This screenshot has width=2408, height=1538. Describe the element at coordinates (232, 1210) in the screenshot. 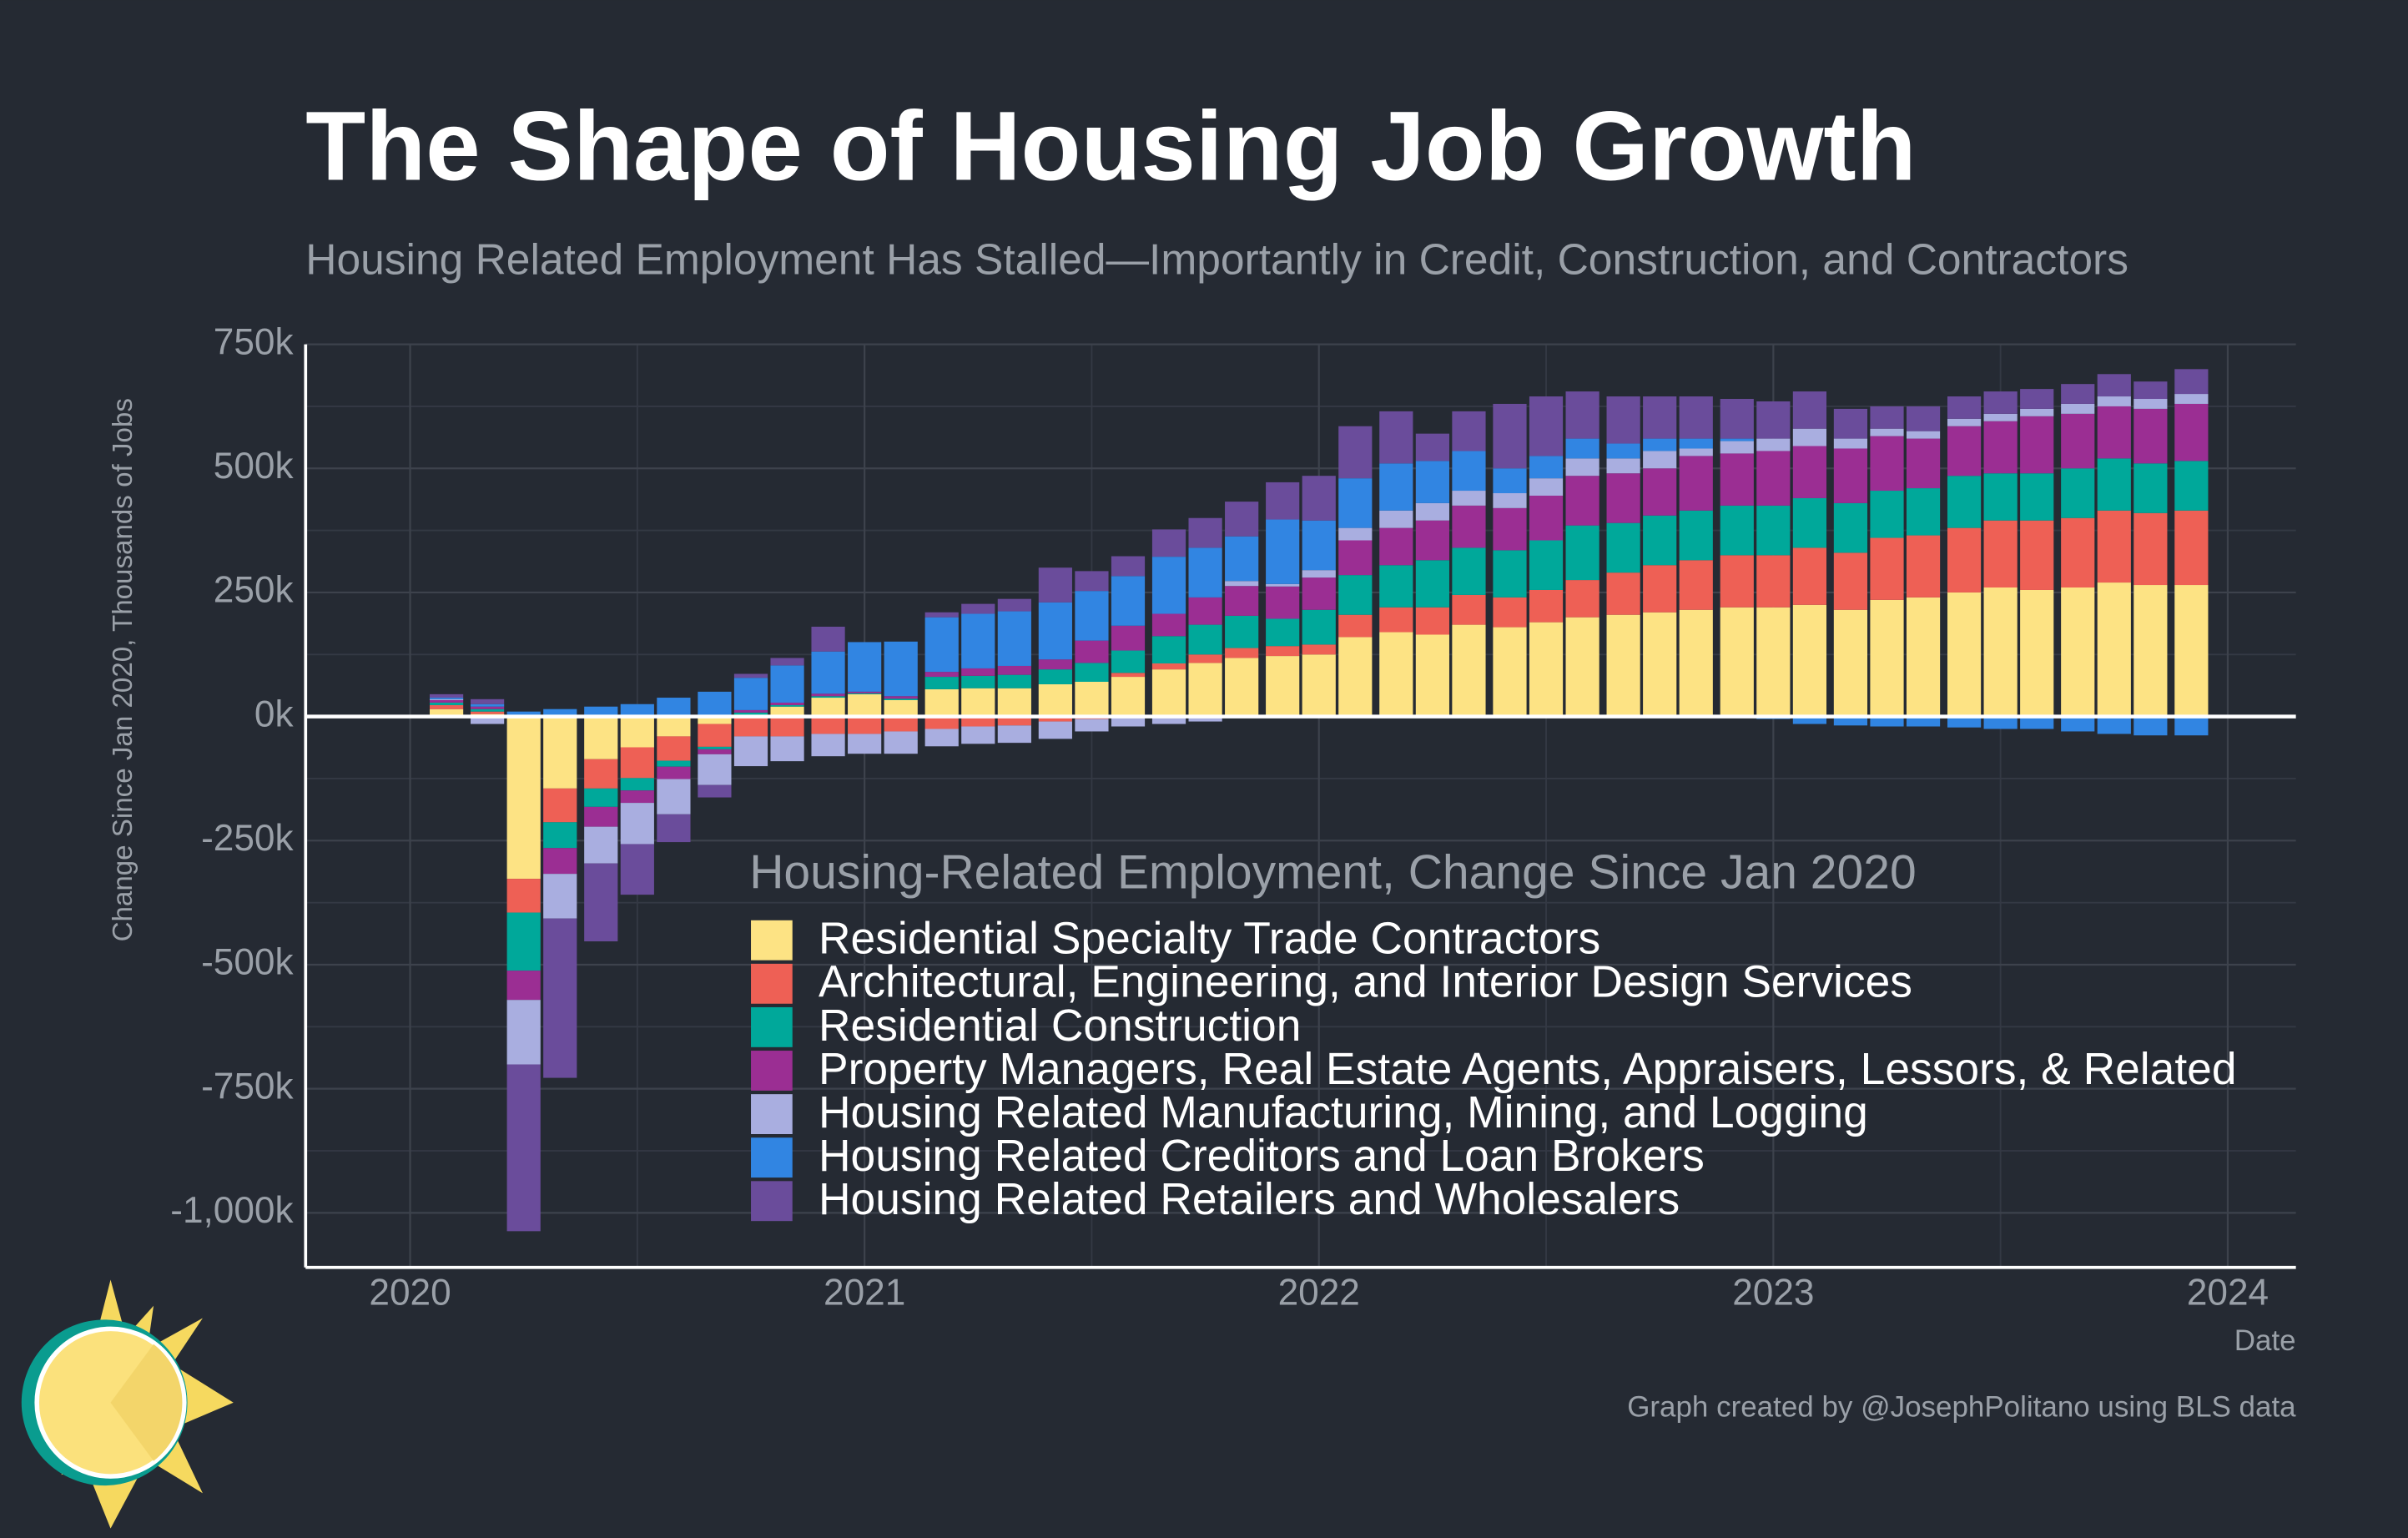

I see `y-tick-label: -1,000k` at that location.